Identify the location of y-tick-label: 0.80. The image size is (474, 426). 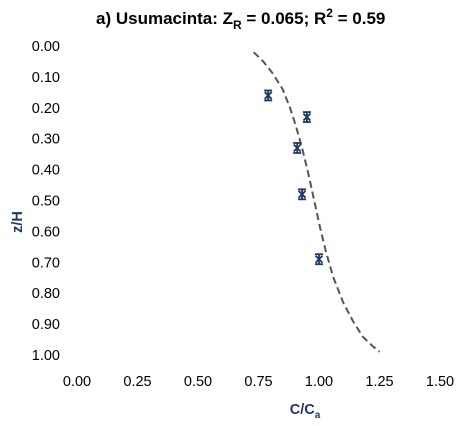
(46, 294).